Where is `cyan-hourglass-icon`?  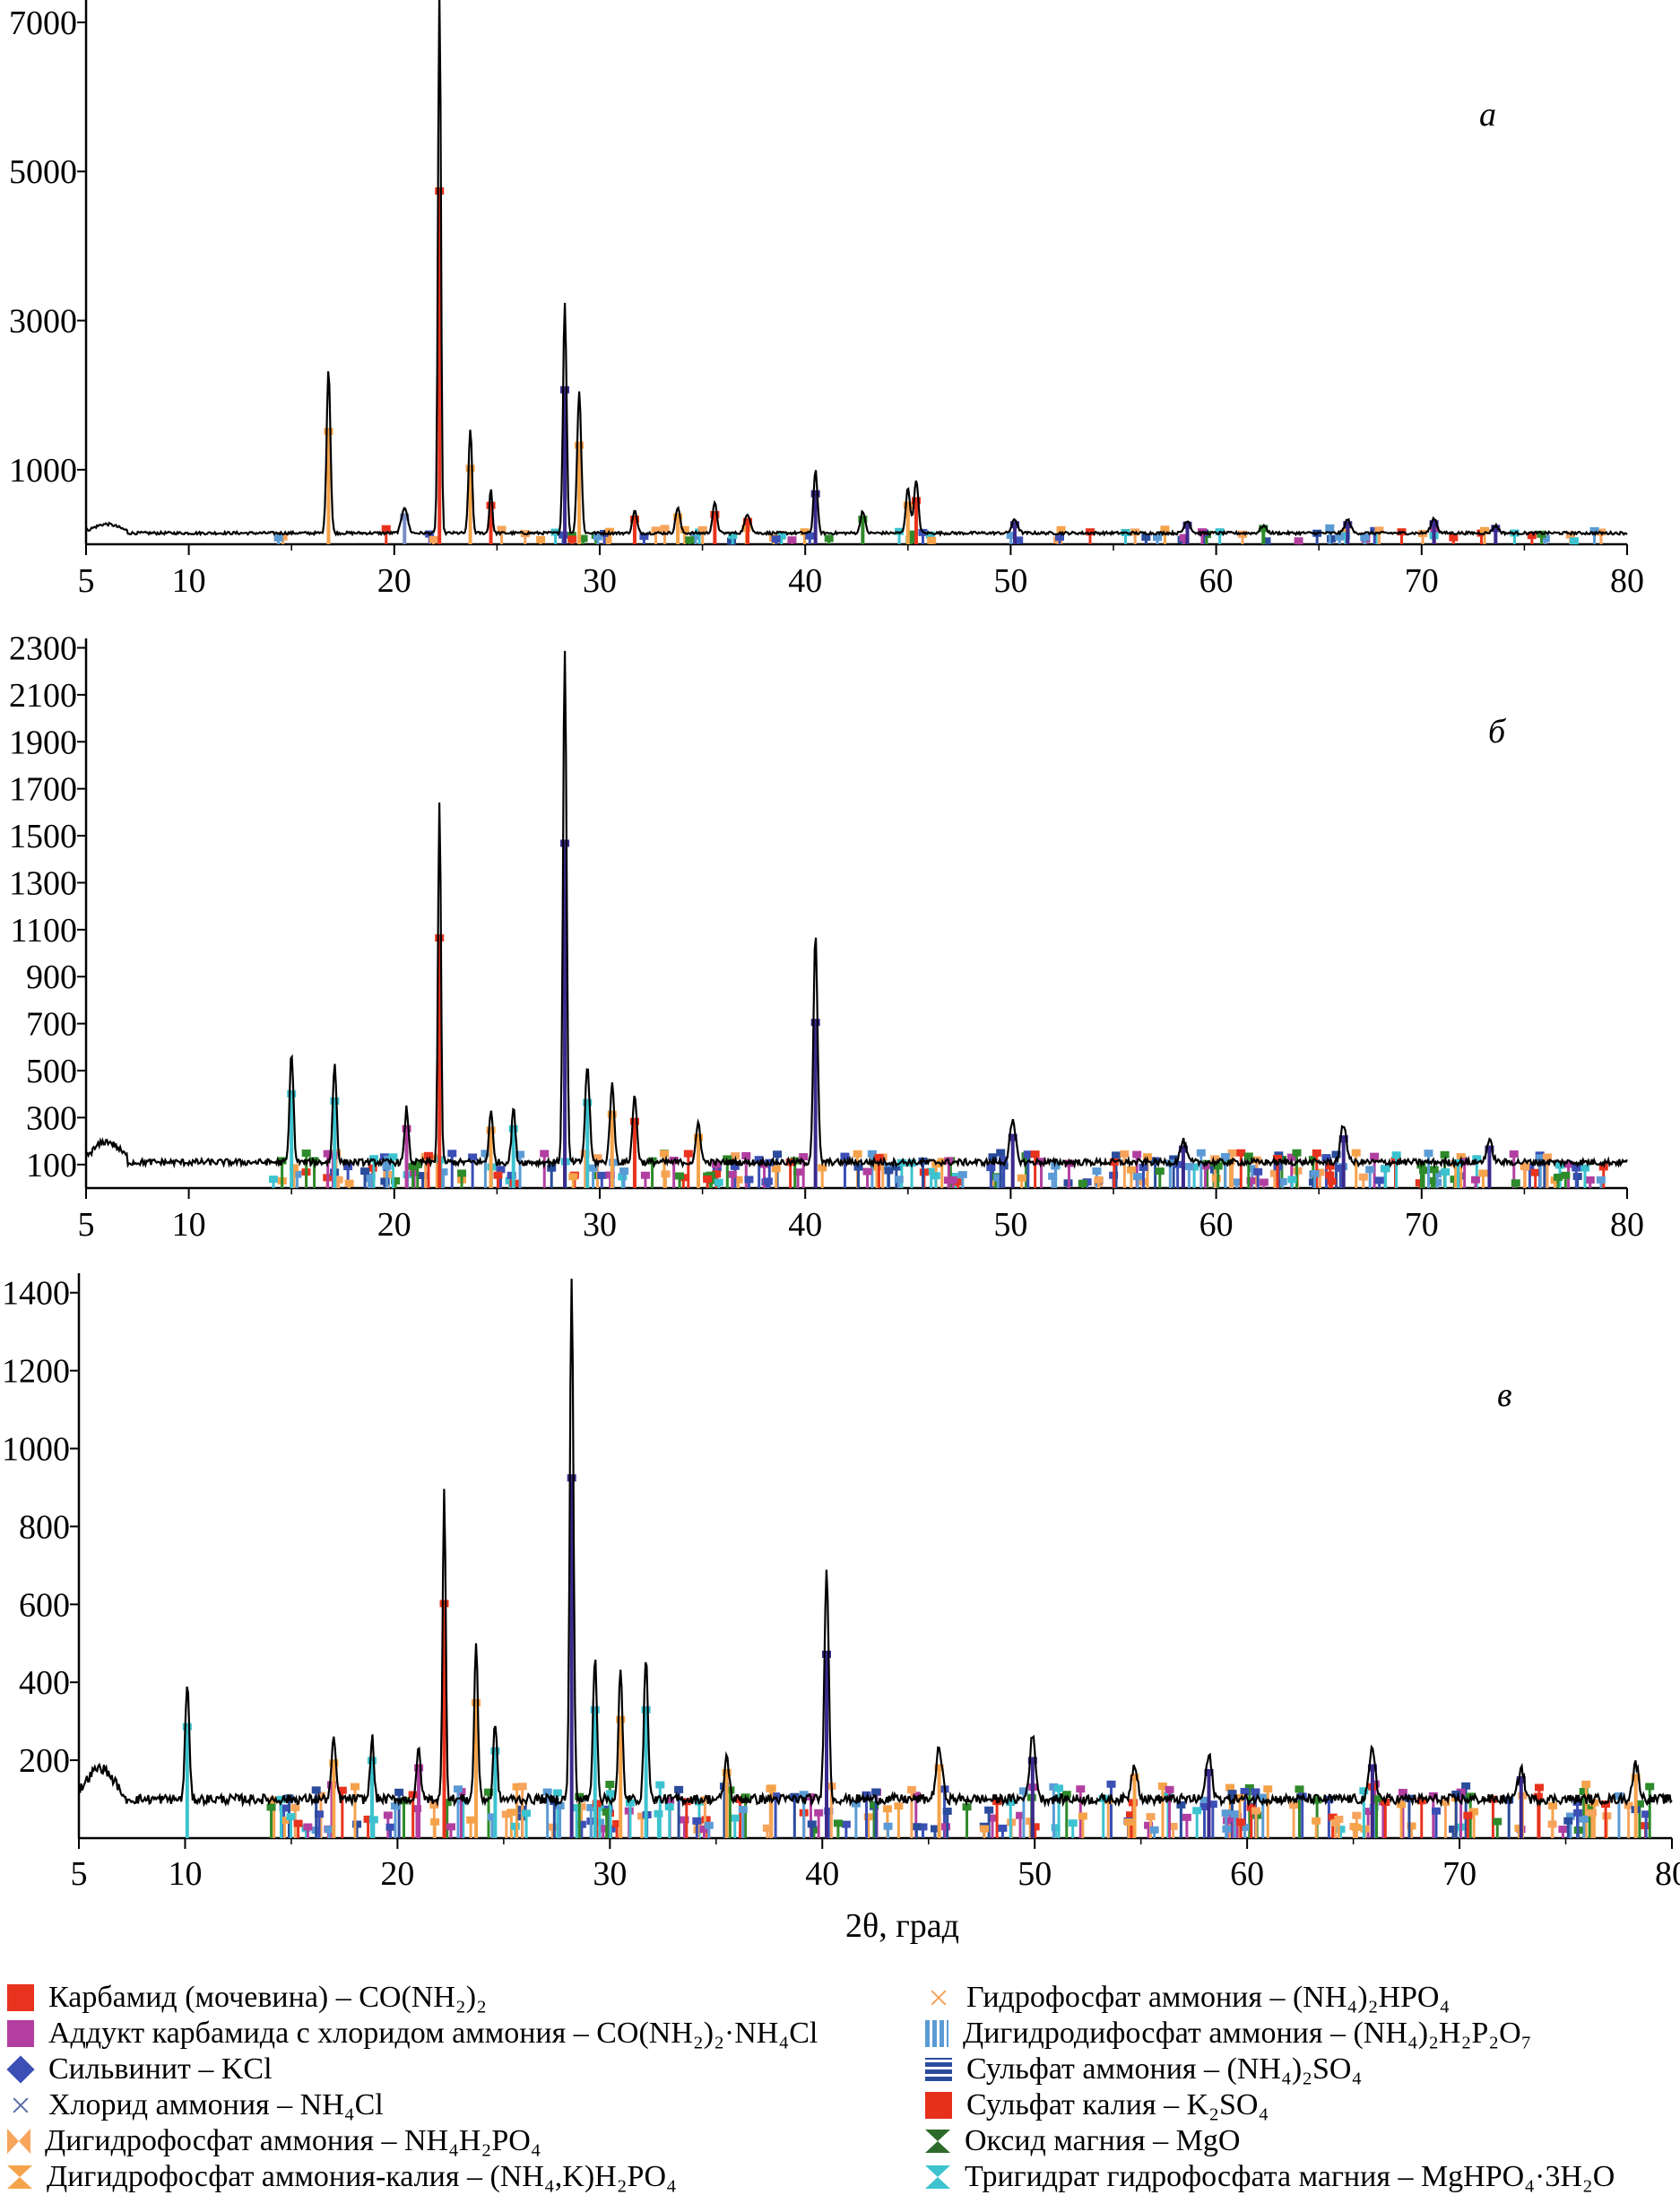
cyan-hourglass-icon is located at coordinates (938, 2177).